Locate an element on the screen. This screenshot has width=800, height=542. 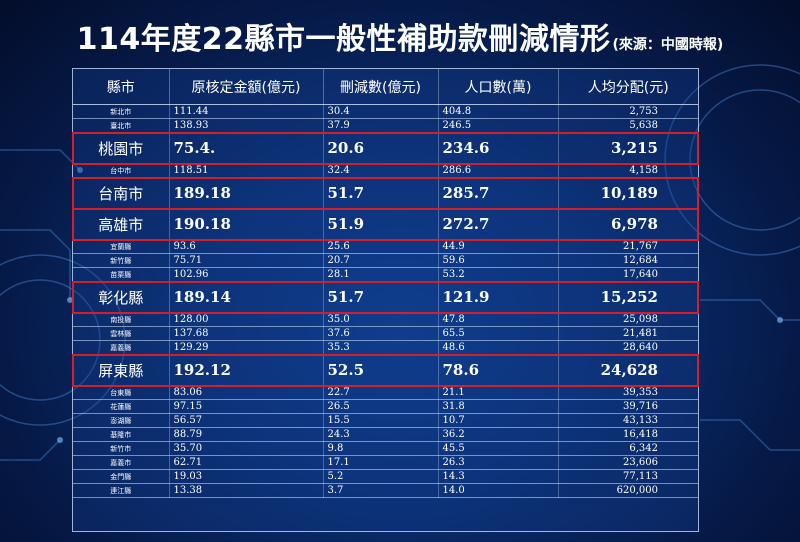
original-amount-cell: 111.44 is located at coordinates (246, 111).